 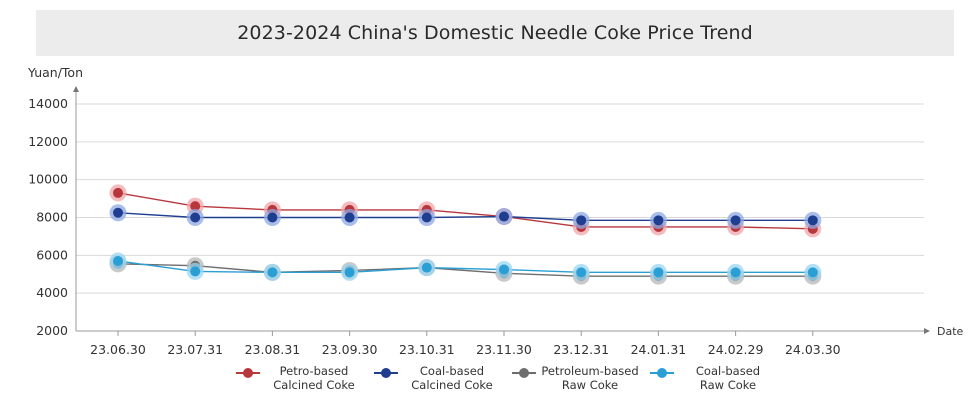 What do you see at coordinates (52, 217) in the screenshot?
I see `y-tick-label: 8000` at bounding box center [52, 217].